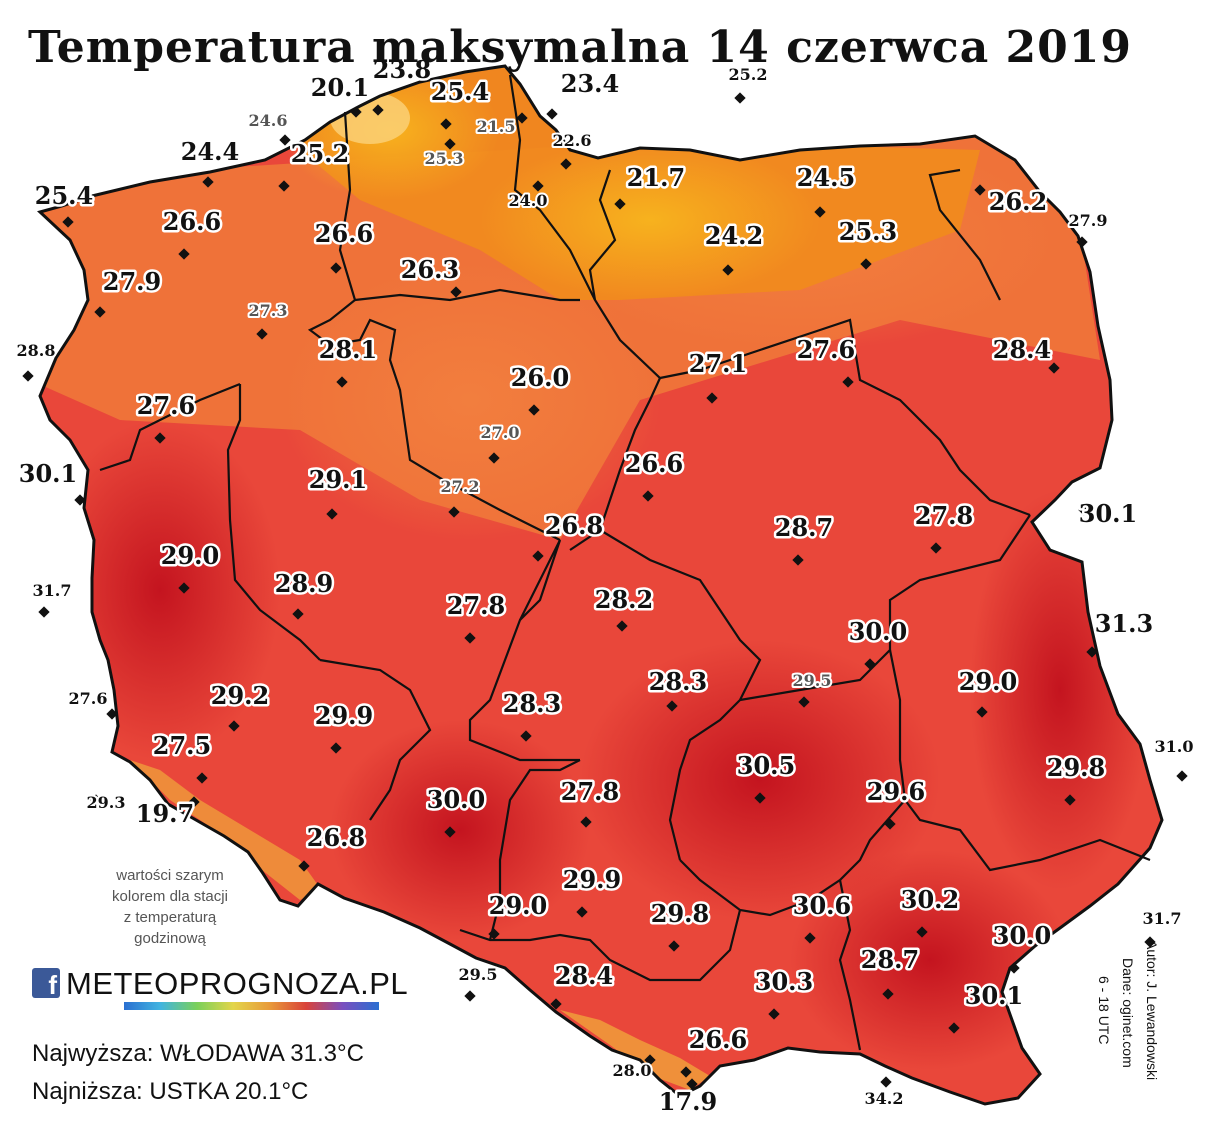  Describe the element at coordinates (1152, 1010) in the screenshot. I see `credit-author: Autor: J. Lewandowski` at that location.